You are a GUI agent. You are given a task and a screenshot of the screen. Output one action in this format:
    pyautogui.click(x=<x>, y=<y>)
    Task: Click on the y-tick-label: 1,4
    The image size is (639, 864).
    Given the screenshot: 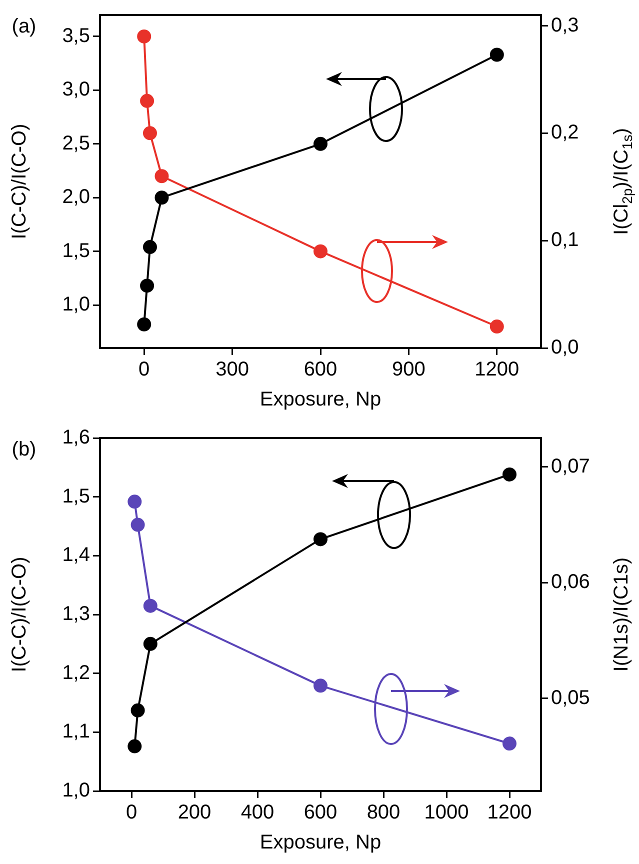 What is the action you would take?
    pyautogui.click(x=76, y=555)
    